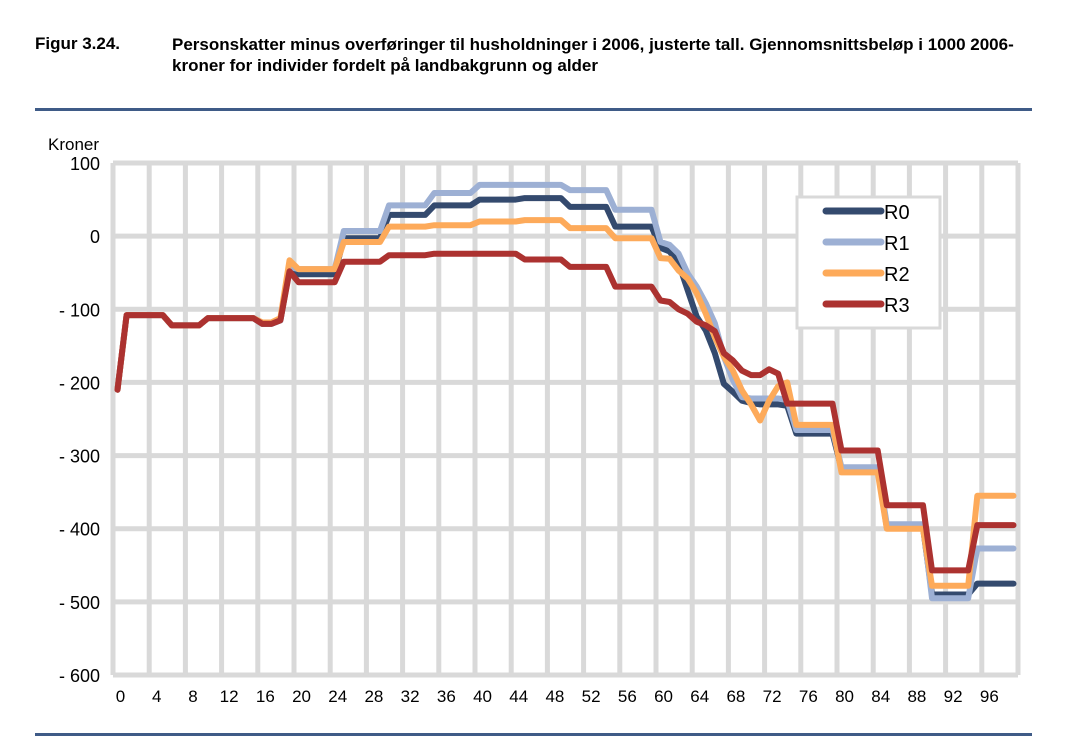 The image size is (1066, 754). Describe the element at coordinates (591, 696) in the screenshot. I see `x-tick-label: 52` at that location.